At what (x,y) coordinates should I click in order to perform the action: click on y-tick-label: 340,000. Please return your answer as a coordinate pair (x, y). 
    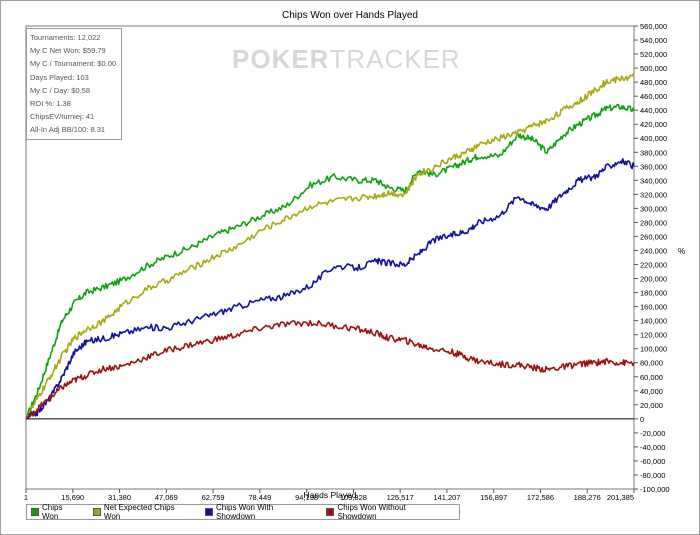
    Looking at the image, I should click on (653, 180).